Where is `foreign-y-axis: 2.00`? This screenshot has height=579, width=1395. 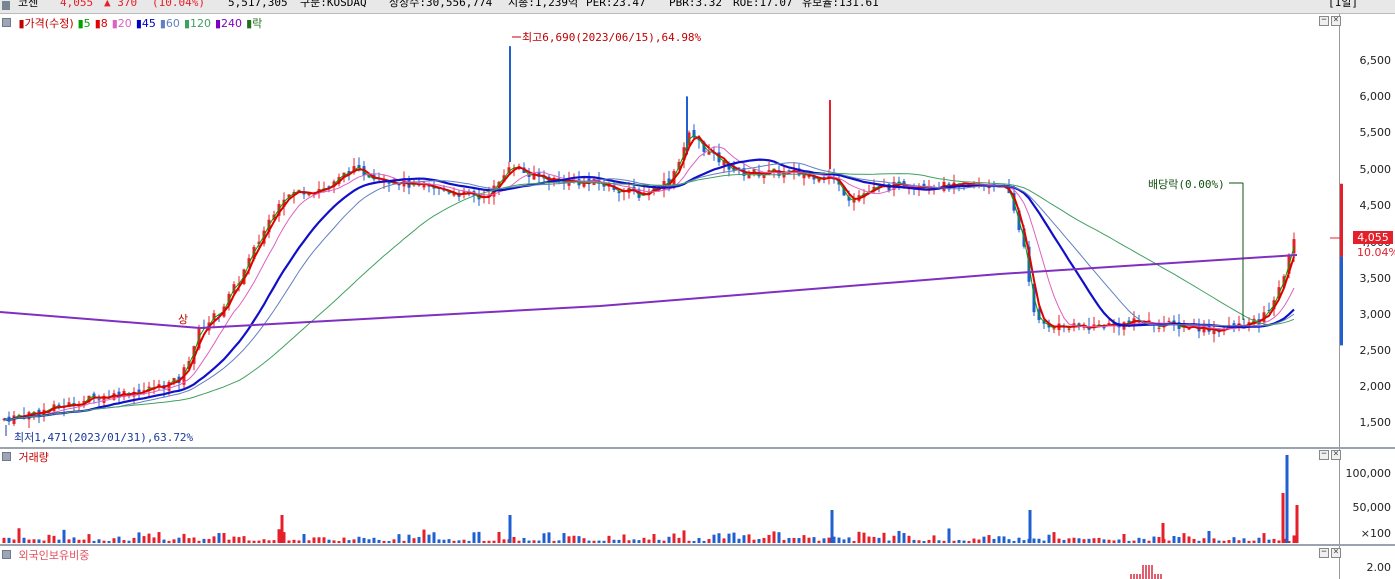 foreign-y-axis: 2.00 is located at coordinates (1367, 562).